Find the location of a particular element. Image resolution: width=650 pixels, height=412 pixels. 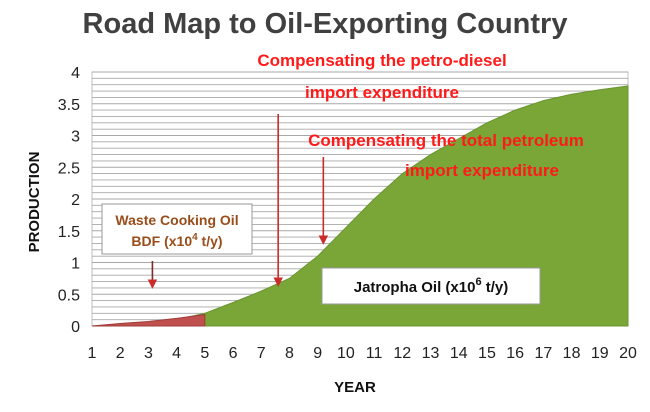

x-tick-label: 12 is located at coordinates (402, 353).